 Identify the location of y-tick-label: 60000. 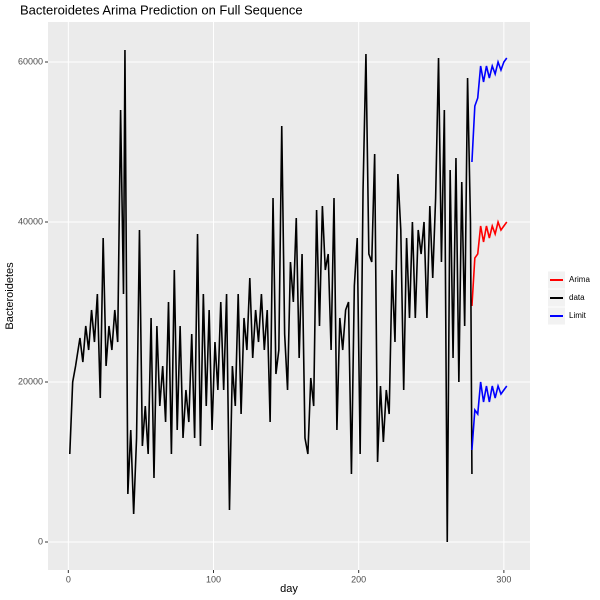
(30, 61).